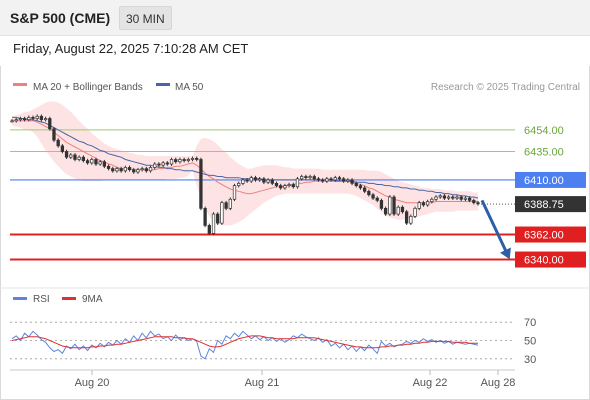 The width and height of the screenshot is (590, 400). What do you see at coordinates (544, 181) in the screenshot?
I see `level-label-pivot: 6410.00` at bounding box center [544, 181].